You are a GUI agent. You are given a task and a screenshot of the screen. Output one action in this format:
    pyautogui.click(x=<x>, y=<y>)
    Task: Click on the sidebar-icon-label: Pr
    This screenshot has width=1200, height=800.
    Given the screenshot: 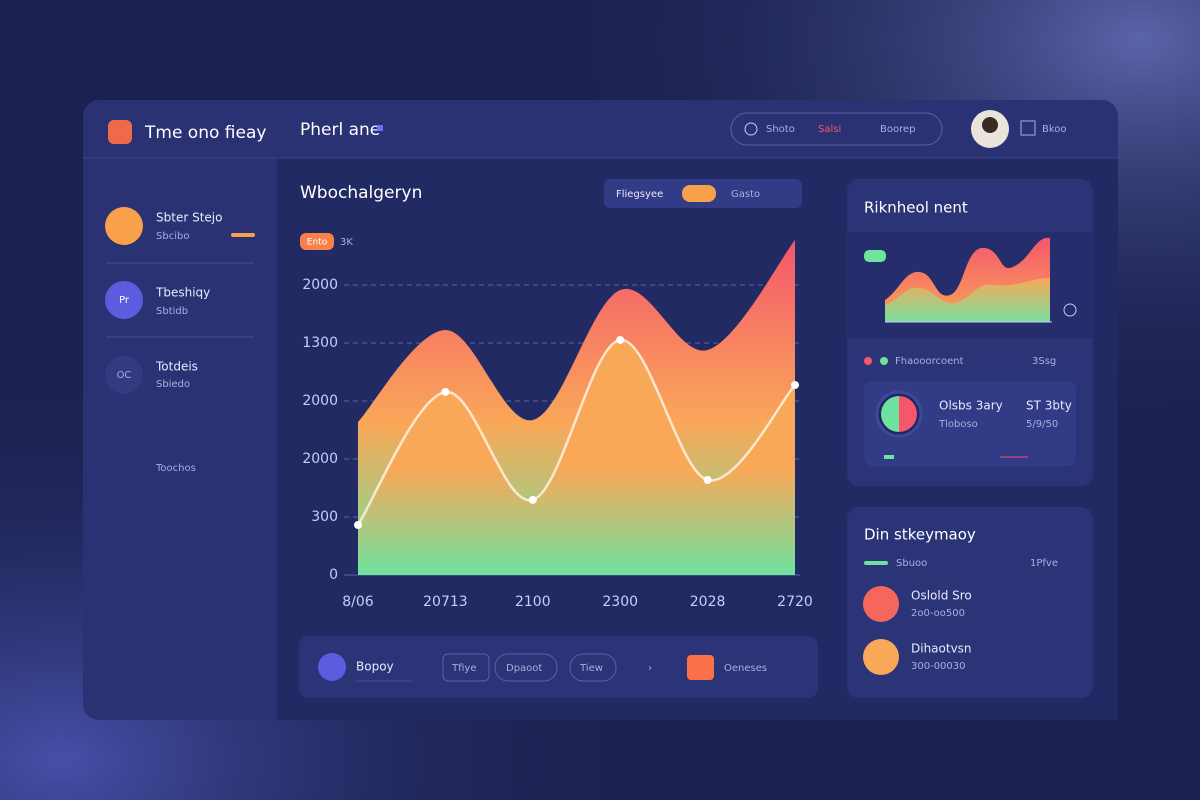 What is the action you would take?
    pyautogui.click(x=124, y=300)
    